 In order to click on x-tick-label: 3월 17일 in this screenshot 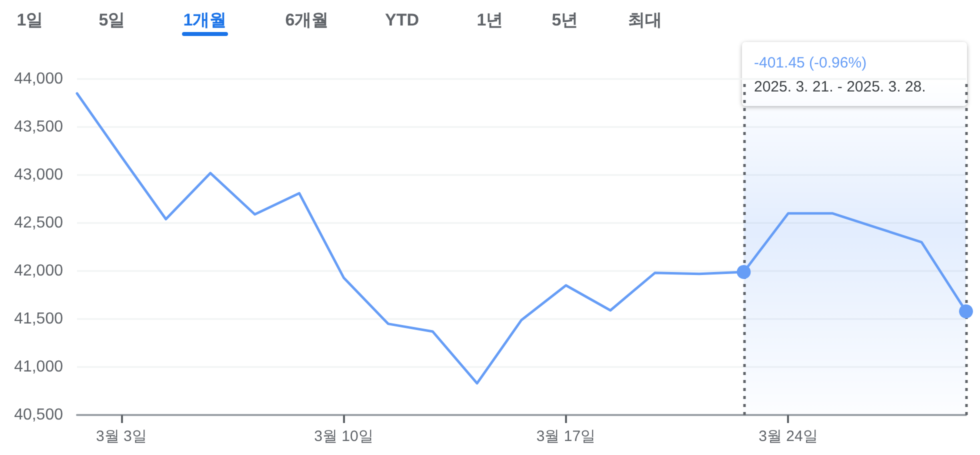, I will do `click(566, 436)`.